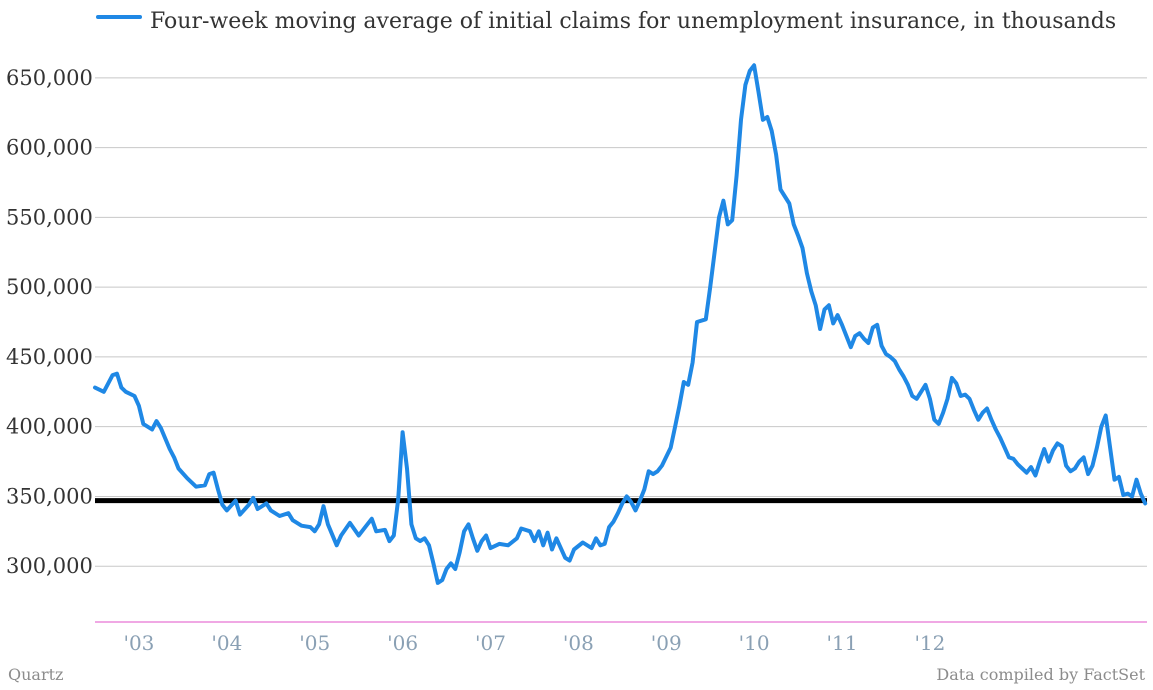 This screenshot has height=690, width=1153. I want to click on x-tick-label: '08, so click(578, 643).